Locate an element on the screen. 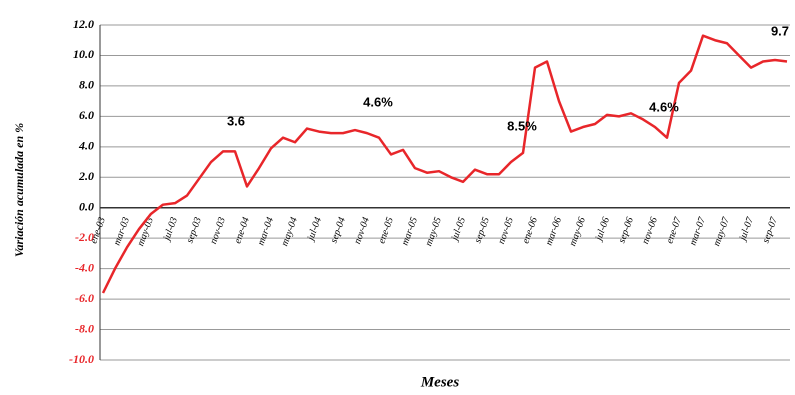  y-tick-label: 8.0 is located at coordinates (86, 85).